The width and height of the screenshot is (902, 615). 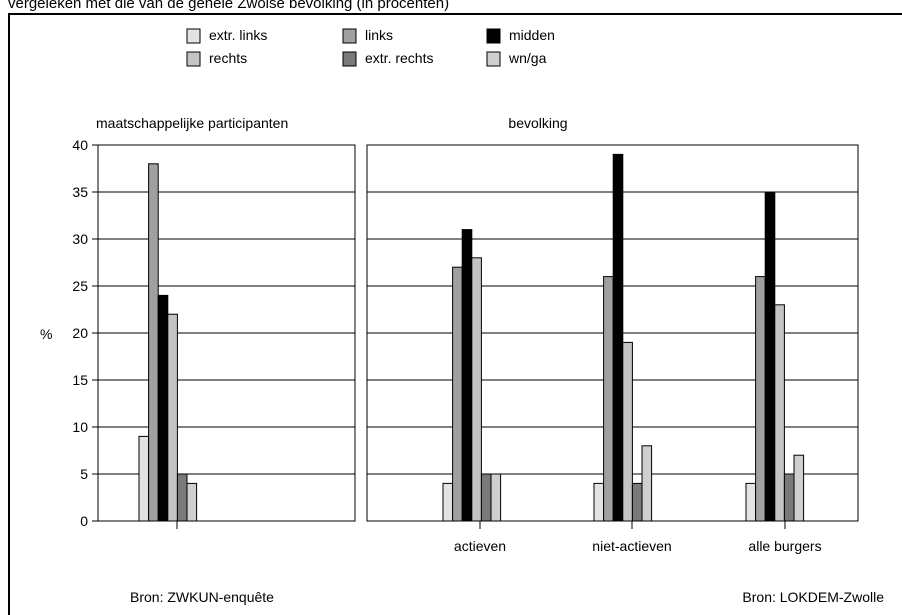 What do you see at coordinates (80, 333) in the screenshot?
I see `y-tick-label: 20` at bounding box center [80, 333].